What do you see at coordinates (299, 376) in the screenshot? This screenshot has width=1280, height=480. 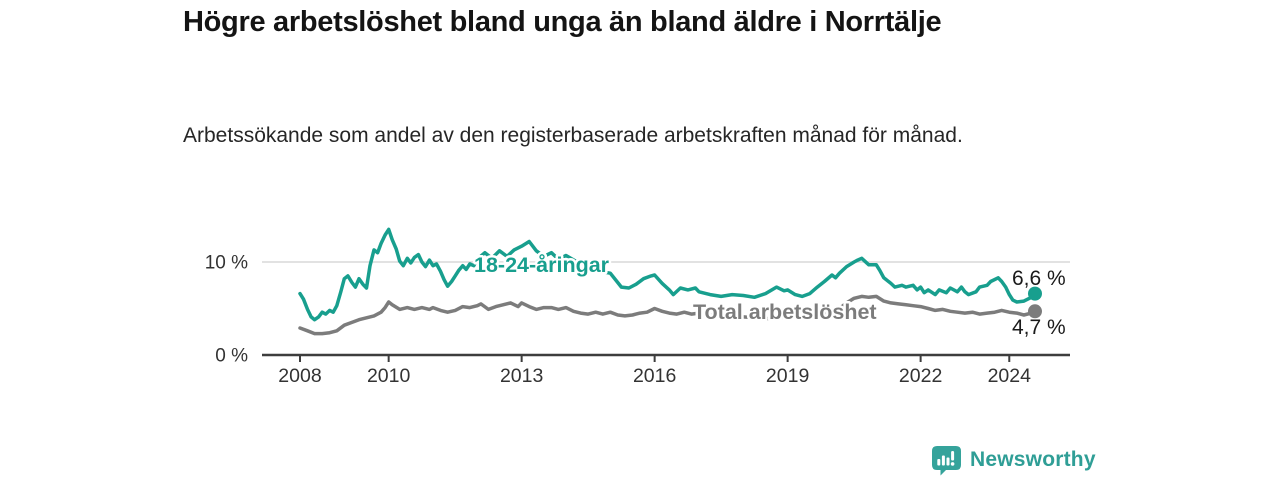 I see `x-axis-label-2008: 2008` at bounding box center [299, 376].